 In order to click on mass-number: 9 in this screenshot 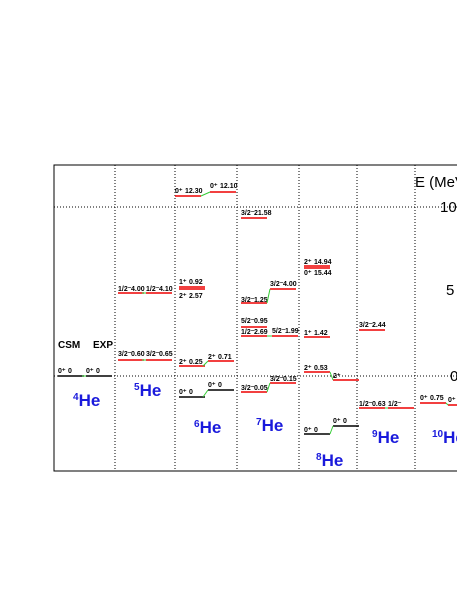, I will do `click(375, 434)`.